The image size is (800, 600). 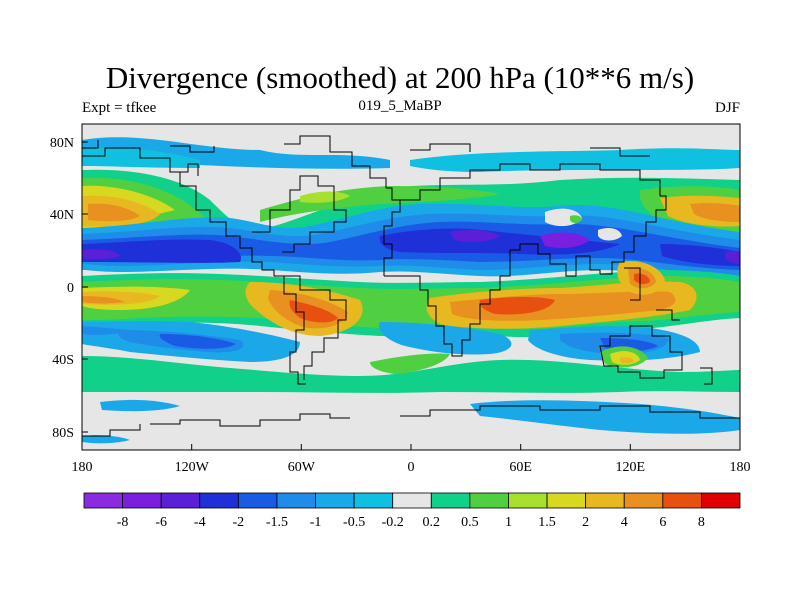 What do you see at coordinates (411, 522) in the screenshot?
I see `colorbar-labels: -8 -6 -4 -2 -1.5 -1 -0.5 -0.2 0.2 0.5 1 1.5 2 4 6 8` at bounding box center [411, 522].